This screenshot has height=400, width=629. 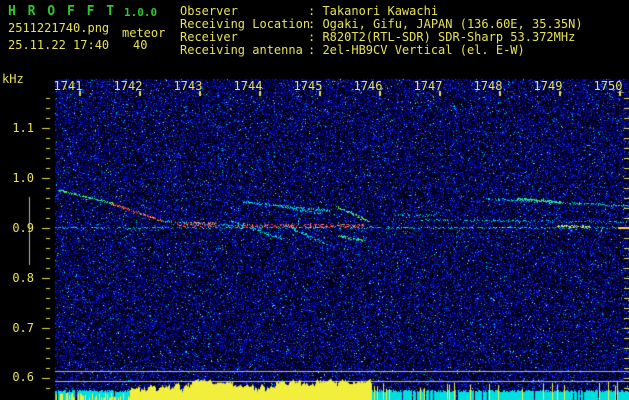 What do you see at coordinates (59, 45) in the screenshot?
I see `observation-datetime: 25.11.22 17:40` at bounding box center [59, 45].